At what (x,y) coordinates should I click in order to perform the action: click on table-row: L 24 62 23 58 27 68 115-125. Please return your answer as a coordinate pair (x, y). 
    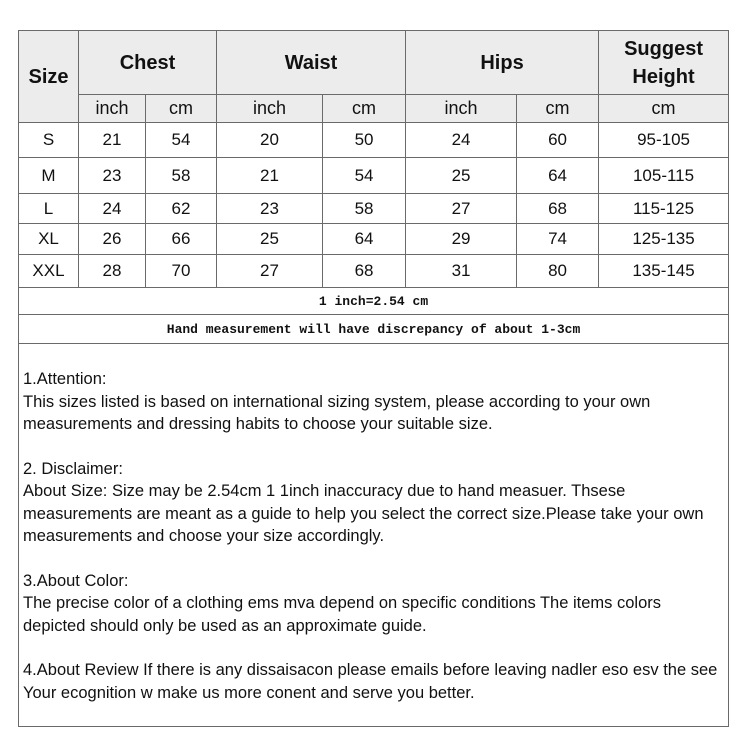
    Looking at the image, I should click on (374, 208).